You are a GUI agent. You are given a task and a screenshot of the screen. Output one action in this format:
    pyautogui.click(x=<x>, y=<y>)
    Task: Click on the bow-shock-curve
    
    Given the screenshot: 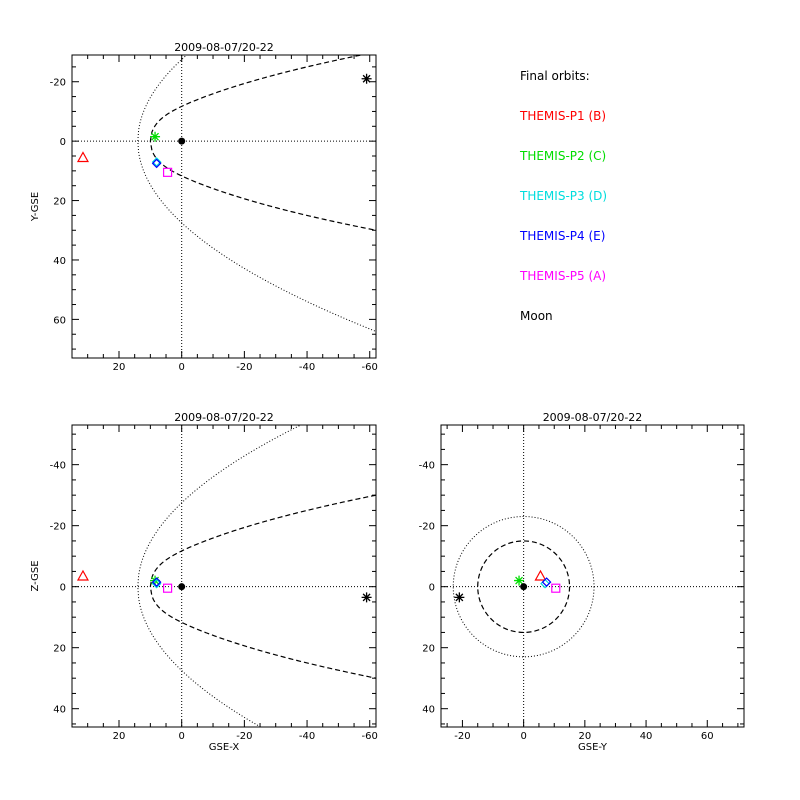 What is the action you would take?
    pyautogui.click(x=219, y=576)
    